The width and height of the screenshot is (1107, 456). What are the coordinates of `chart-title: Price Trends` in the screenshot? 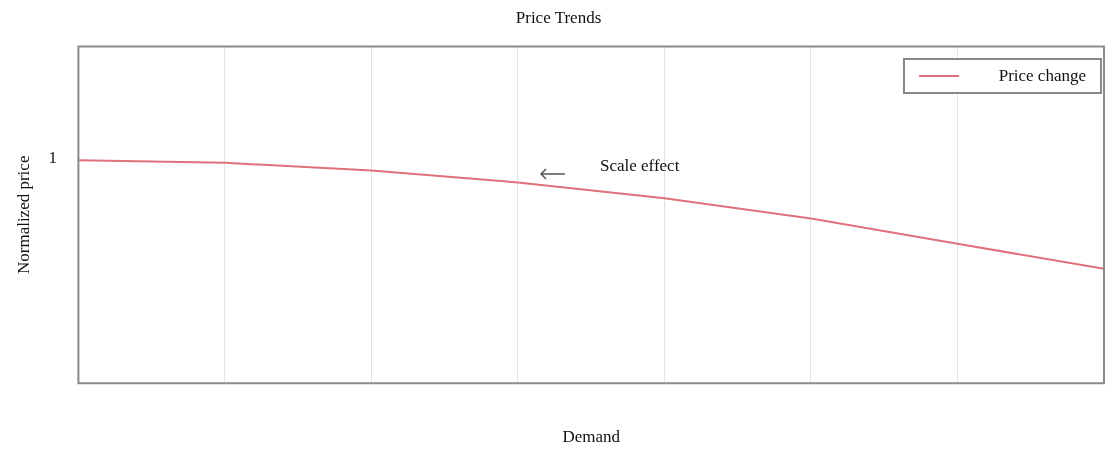 It's located at (558, 17).